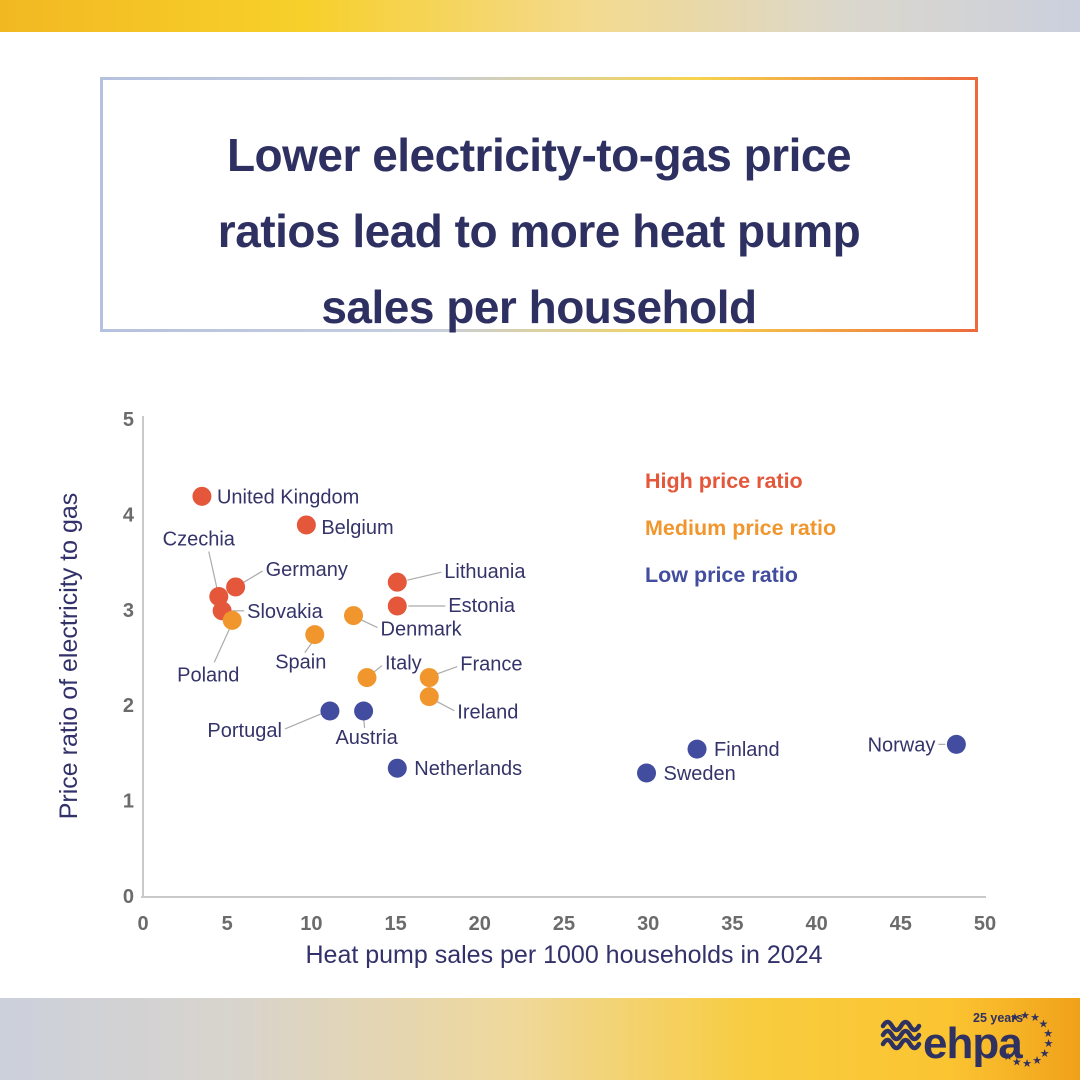 Image resolution: width=1080 pixels, height=1080 pixels. Describe the element at coordinates (252, 577) in the screenshot. I see `leader-line-germany` at that location.